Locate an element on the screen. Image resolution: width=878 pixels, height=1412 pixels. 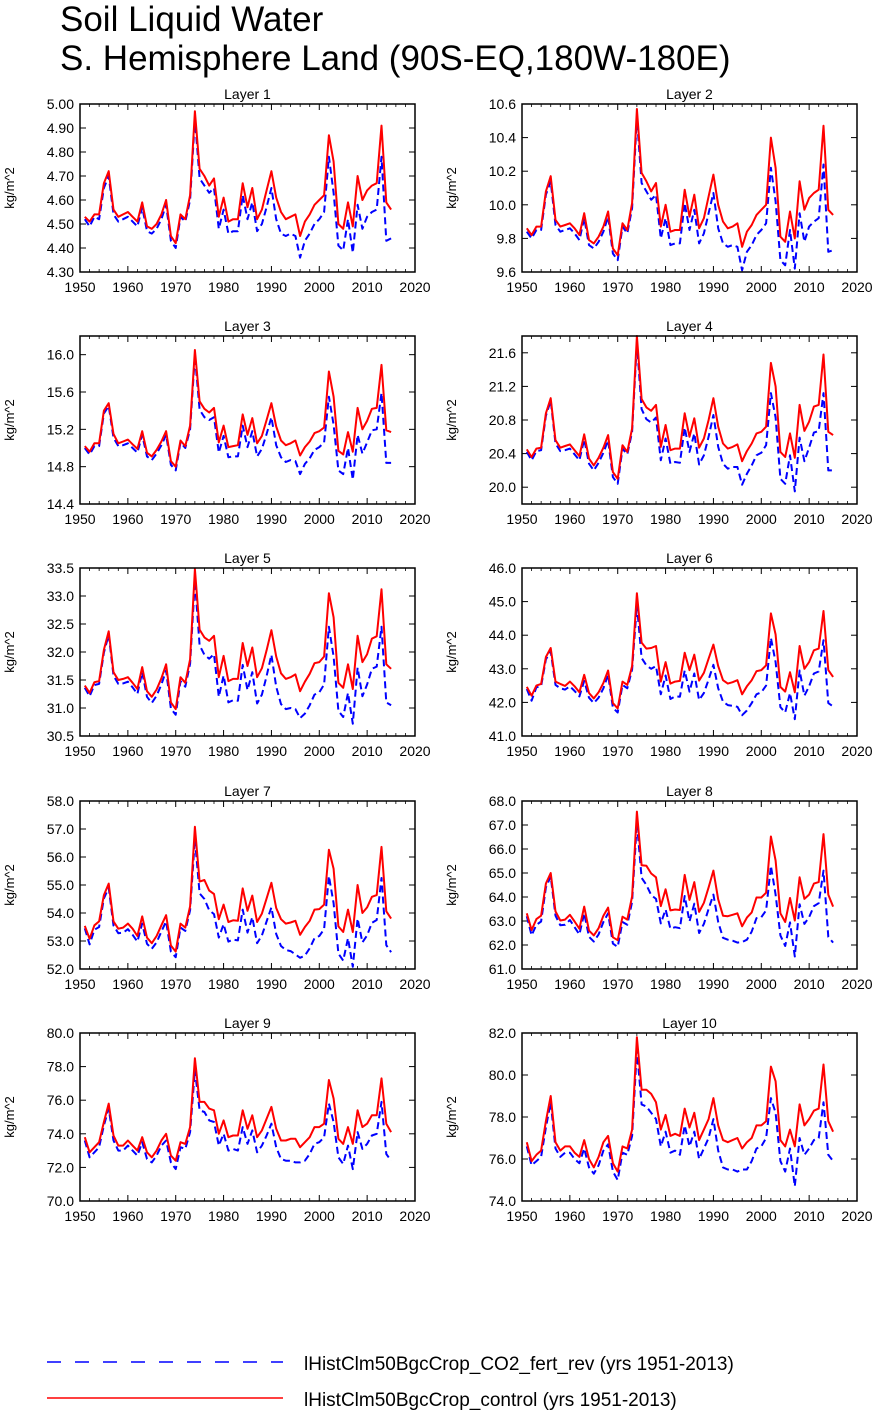
y-tick-label: 42.0 is located at coordinates (502, 702).